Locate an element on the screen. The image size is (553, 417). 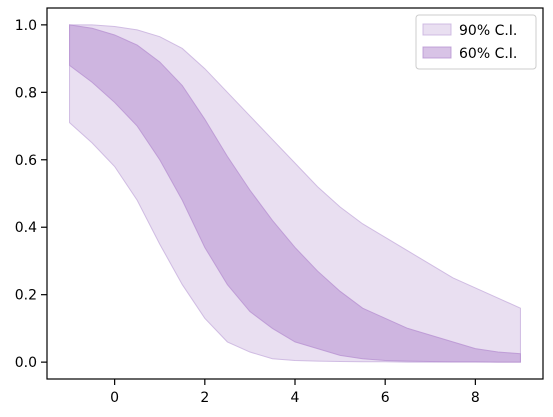
legend-label: 90% C.I. is located at coordinates (488, 31).